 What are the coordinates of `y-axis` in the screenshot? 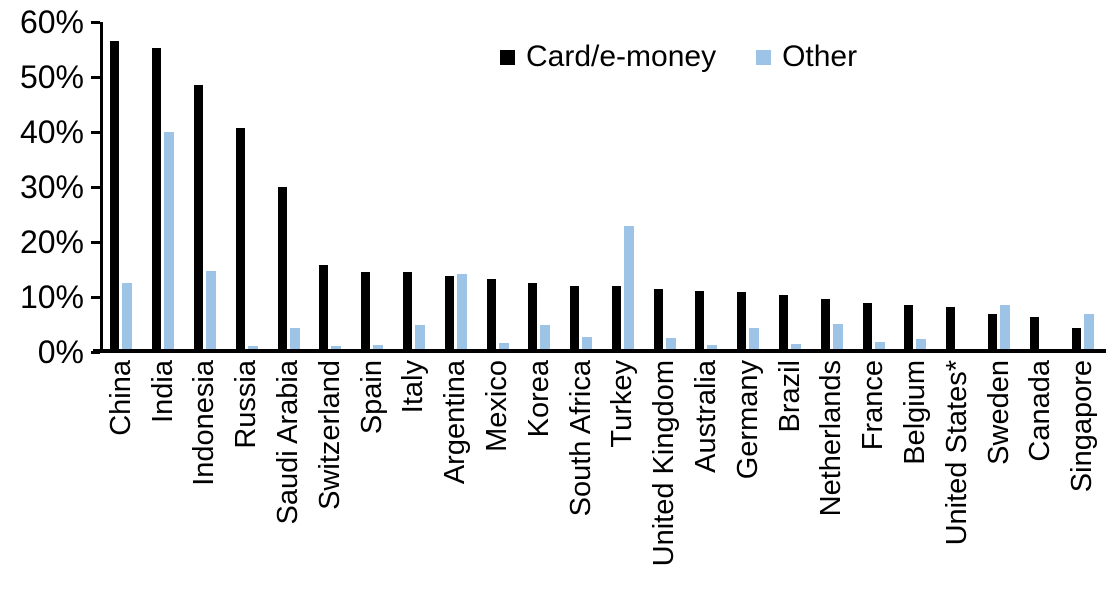 It's located at (101, 187).